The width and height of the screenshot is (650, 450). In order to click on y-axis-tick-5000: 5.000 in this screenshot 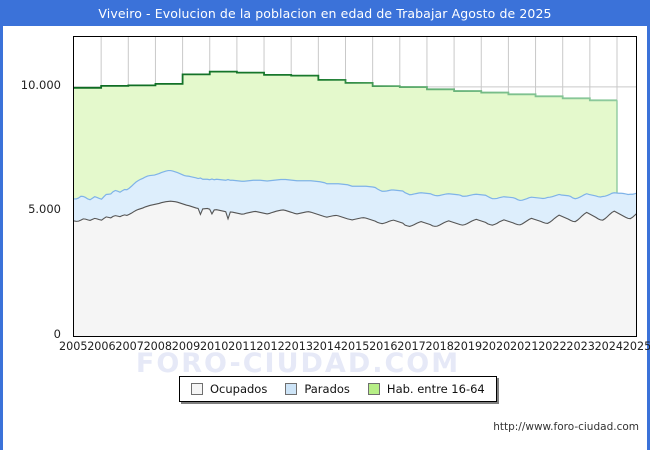, I will do `click(44, 209)`.